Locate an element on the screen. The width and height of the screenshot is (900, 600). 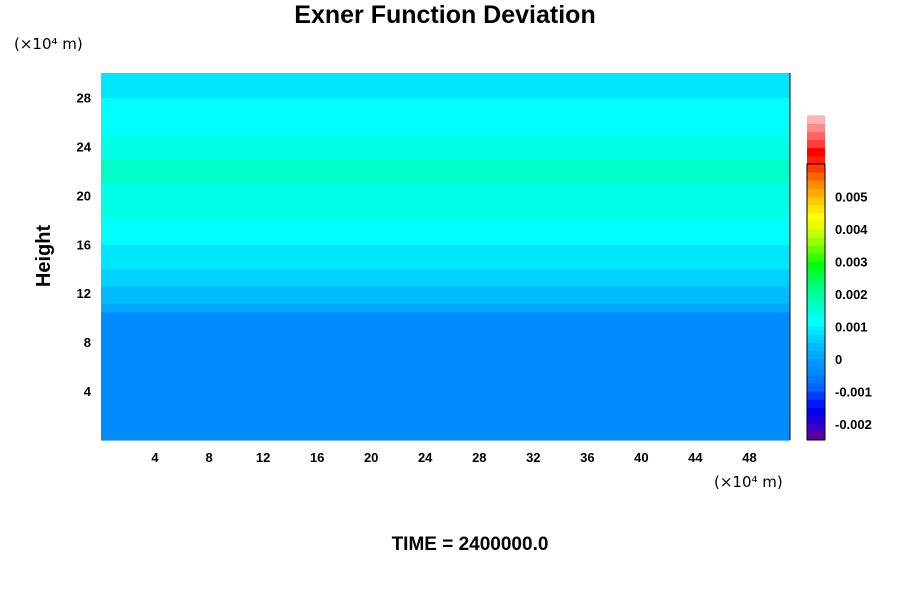
x-tick-label: 16 is located at coordinates (317, 457).